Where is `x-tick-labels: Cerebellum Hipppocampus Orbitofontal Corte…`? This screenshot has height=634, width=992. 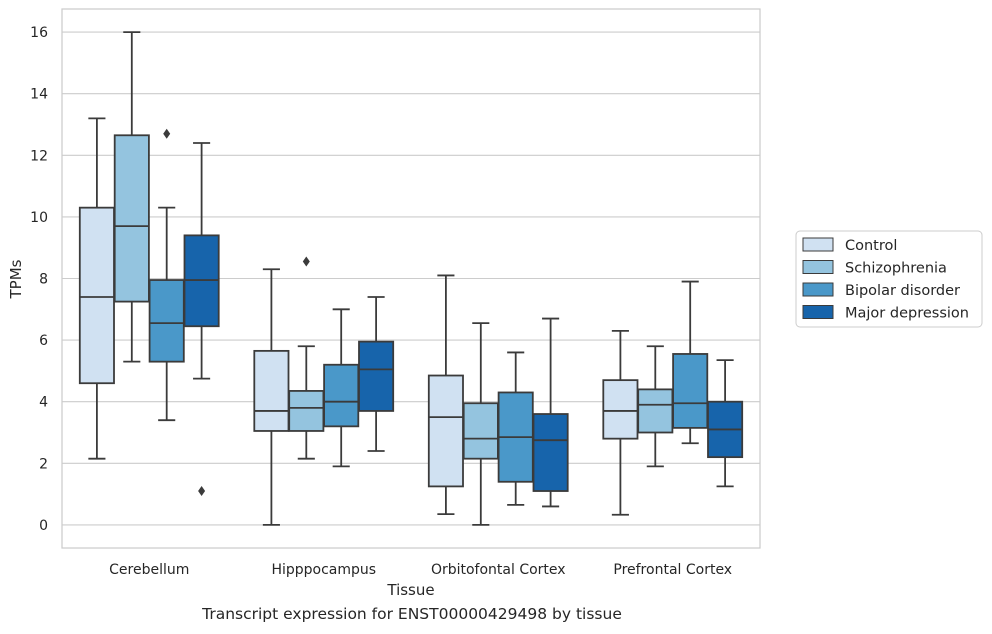
x-tick-labels: Cerebellum Hipppocampus Orbitofontal Corte… is located at coordinates (420, 570).